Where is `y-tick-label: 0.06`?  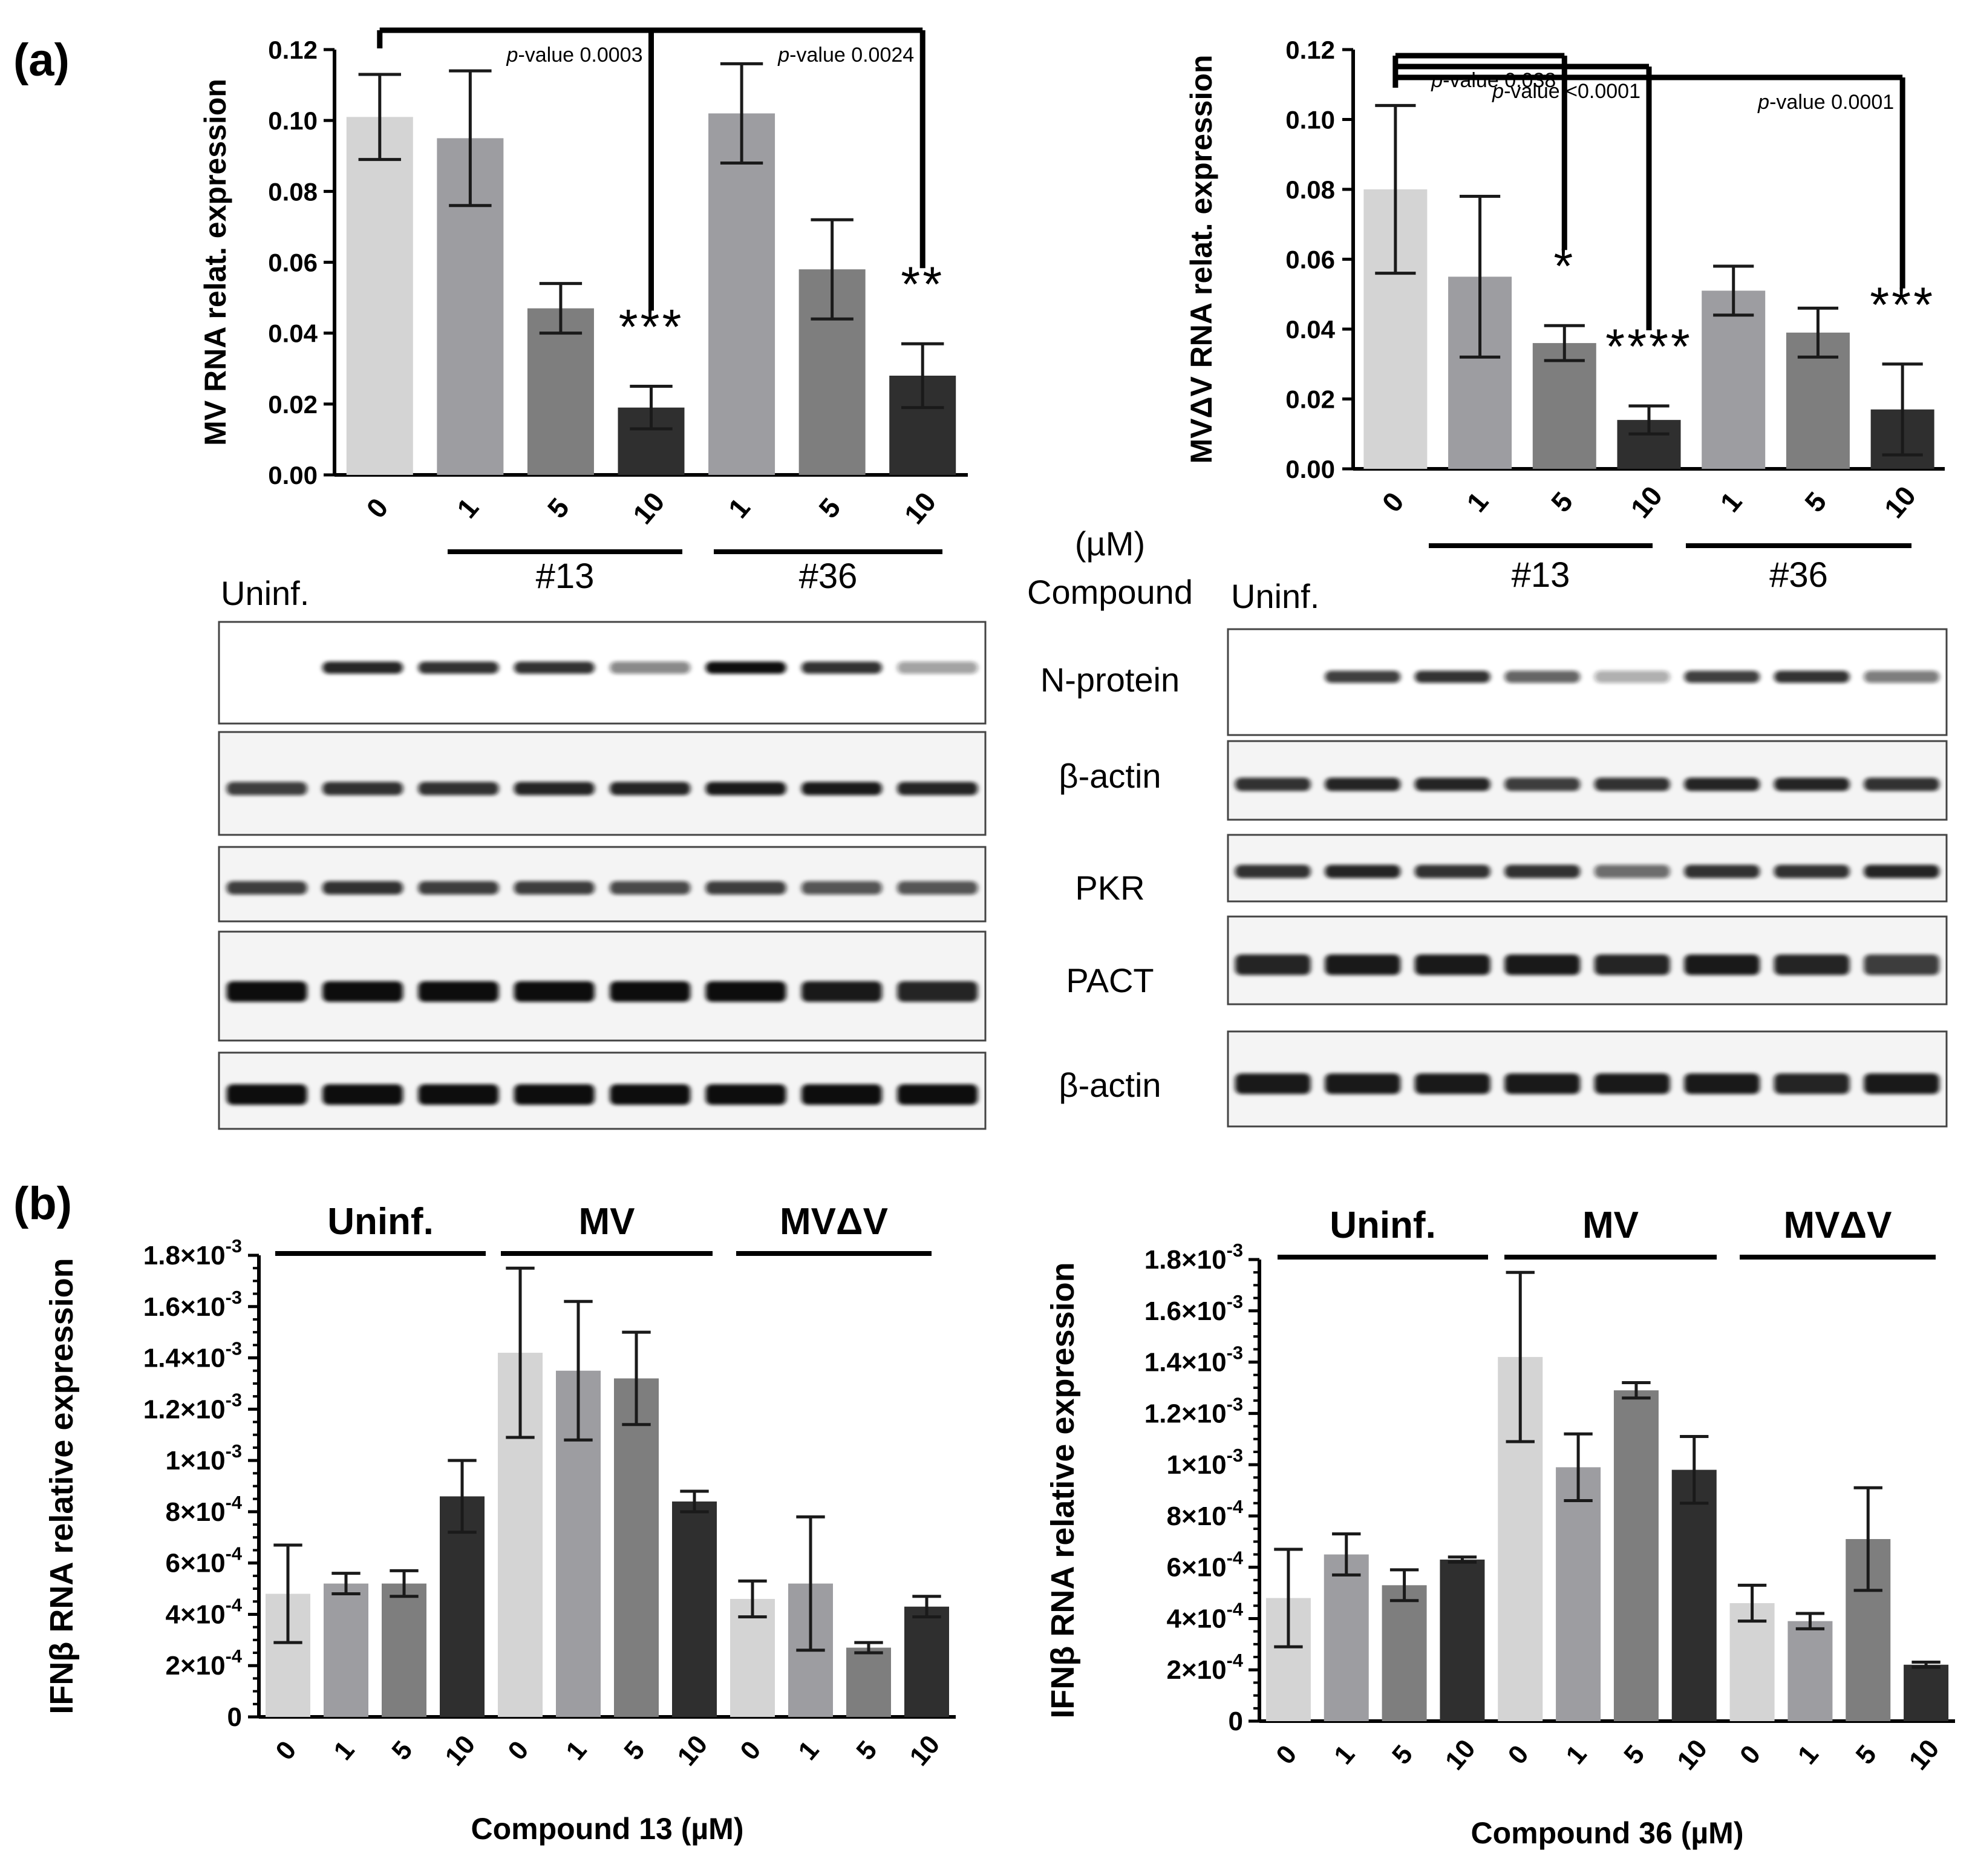
y-tick-label: 0.06 is located at coordinates (293, 263).